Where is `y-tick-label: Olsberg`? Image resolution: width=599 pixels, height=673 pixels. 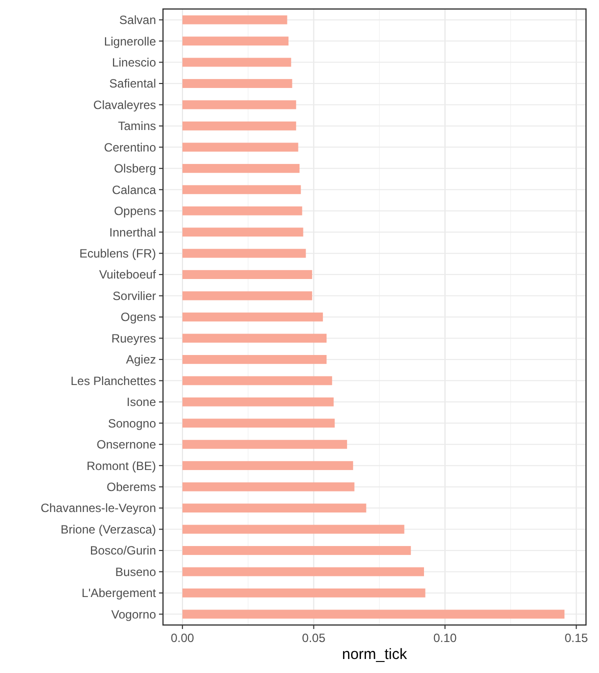
y-tick-label: Olsberg is located at coordinates (135, 169).